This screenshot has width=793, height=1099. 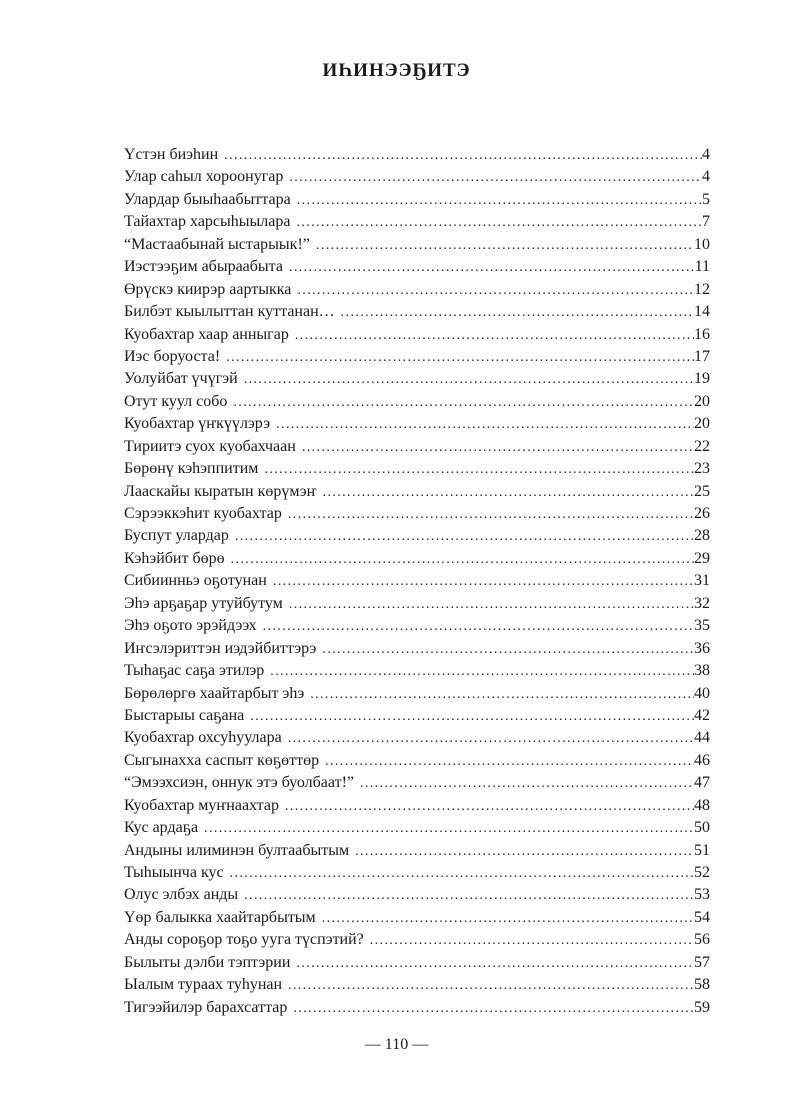 What do you see at coordinates (208, 289) in the screenshot?
I see `toc-entry-title: Өрүскэ киирэр аартыкка` at bounding box center [208, 289].